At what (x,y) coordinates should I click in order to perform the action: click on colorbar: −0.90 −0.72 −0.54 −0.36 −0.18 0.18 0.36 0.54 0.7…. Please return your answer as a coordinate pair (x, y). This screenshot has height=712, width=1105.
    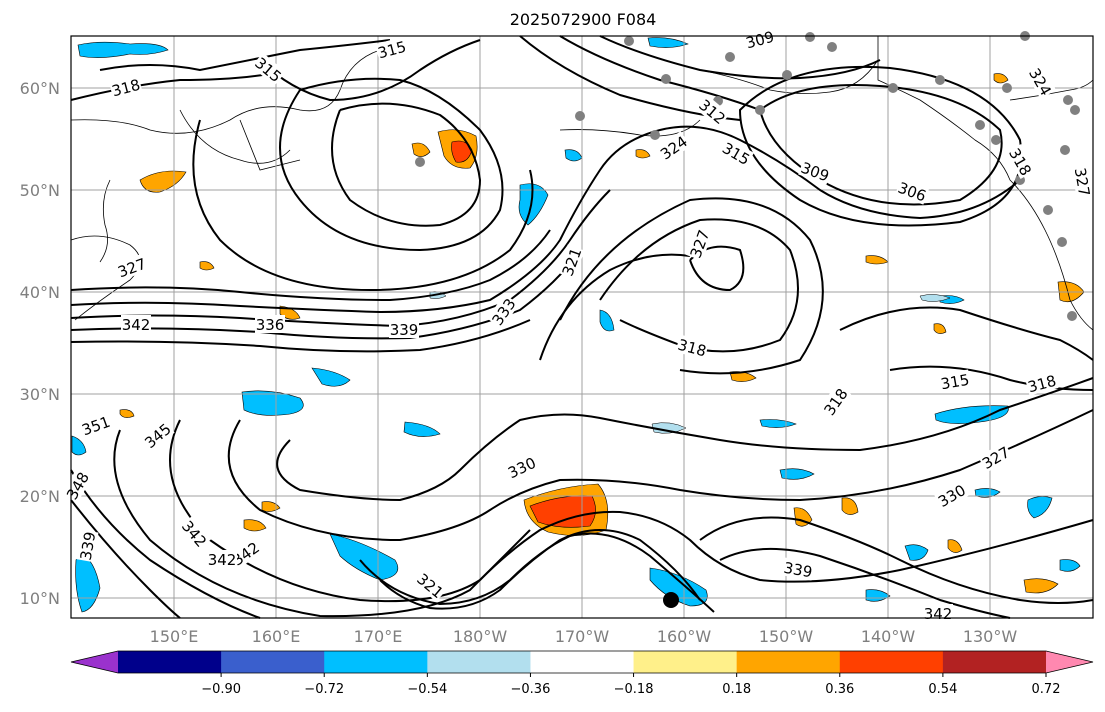
    Looking at the image, I should click on (582, 673).